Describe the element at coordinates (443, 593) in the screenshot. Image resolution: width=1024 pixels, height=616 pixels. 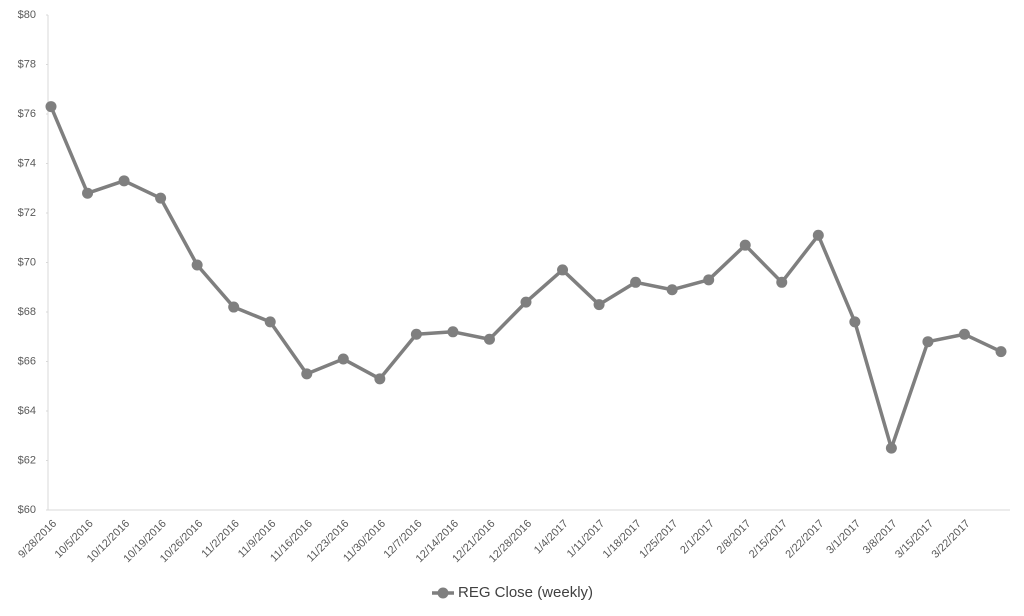
I see `legend-marker` at that location.